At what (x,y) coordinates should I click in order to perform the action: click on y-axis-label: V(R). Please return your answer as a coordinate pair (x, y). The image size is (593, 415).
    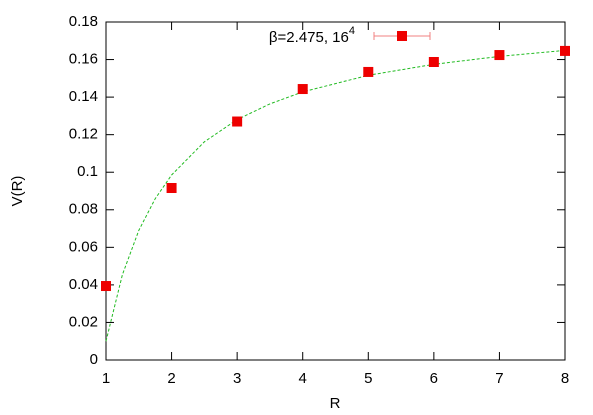
    Looking at the image, I should click on (17, 191).